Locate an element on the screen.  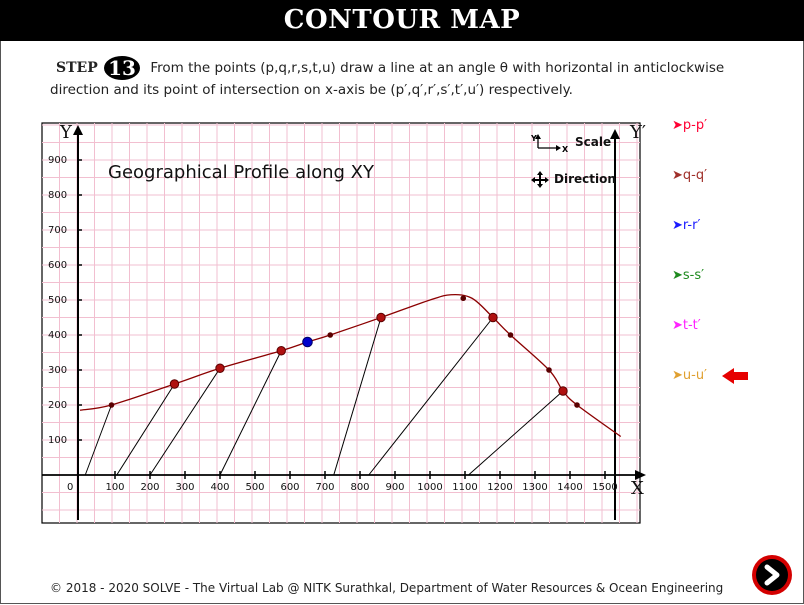
direction-label: Direction is located at coordinates (585, 179).